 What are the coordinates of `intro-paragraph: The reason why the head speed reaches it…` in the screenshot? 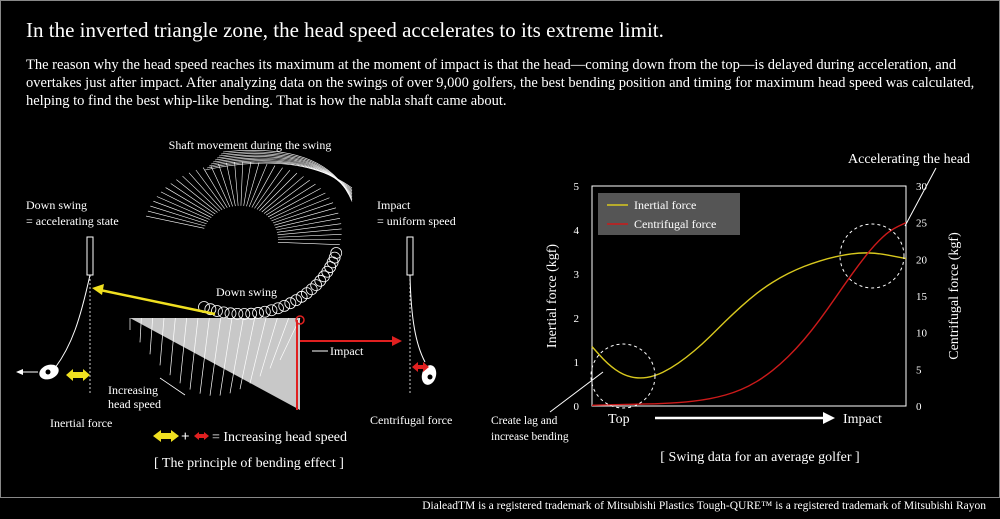 It's located at (500, 83).